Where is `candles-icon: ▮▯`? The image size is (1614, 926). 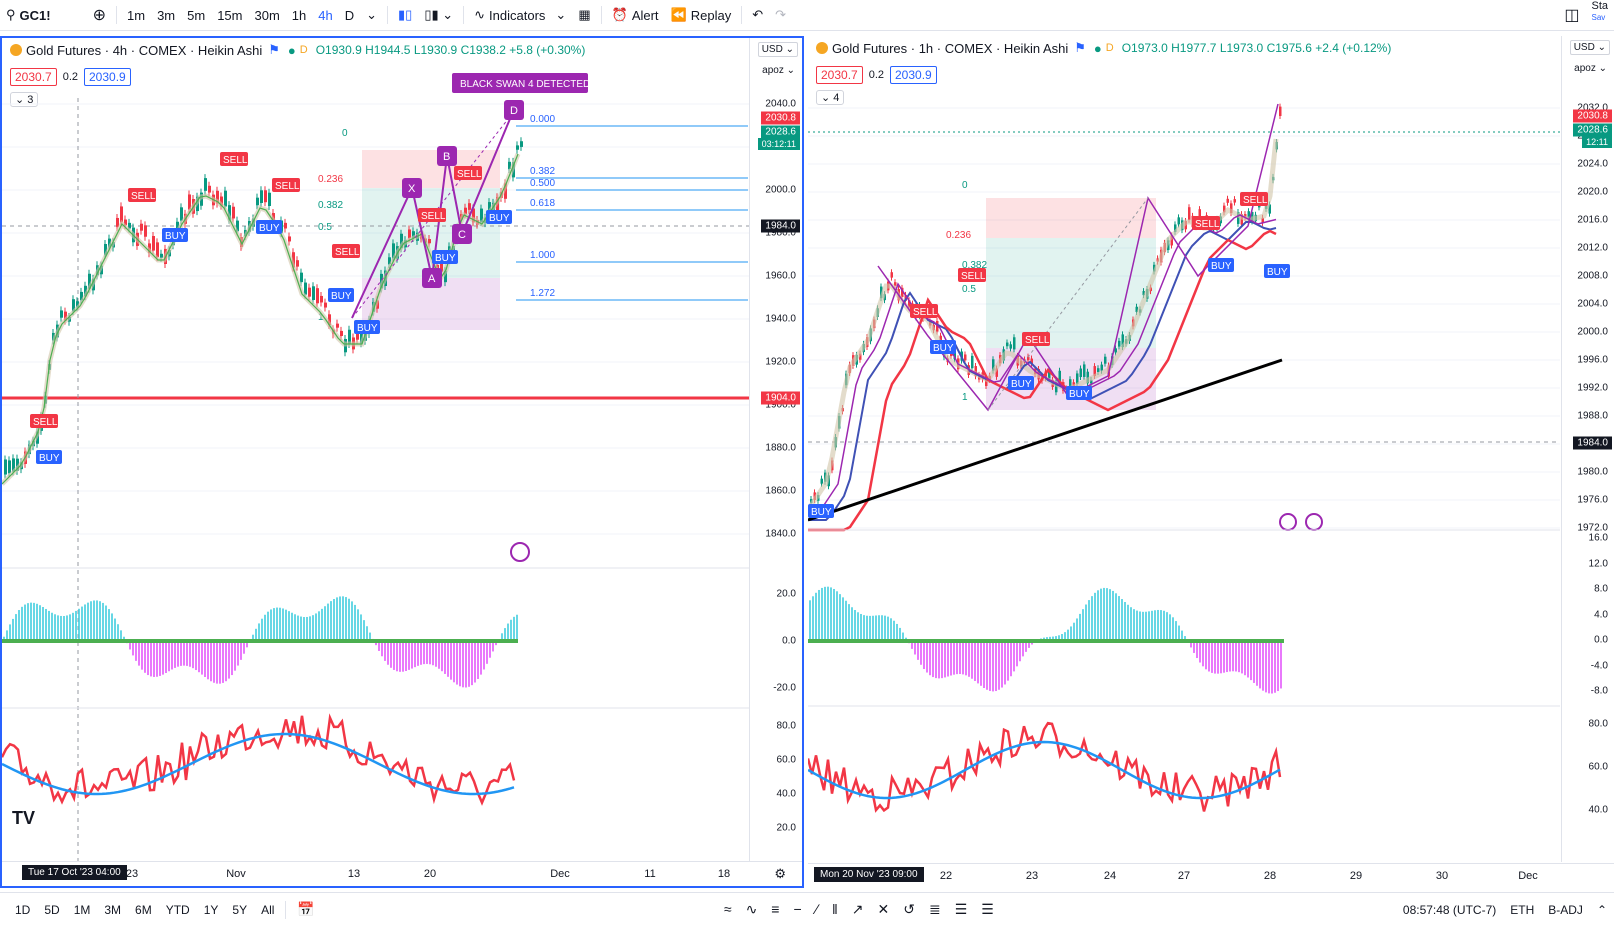
candles-icon: ▮▯ is located at coordinates (405, 14).